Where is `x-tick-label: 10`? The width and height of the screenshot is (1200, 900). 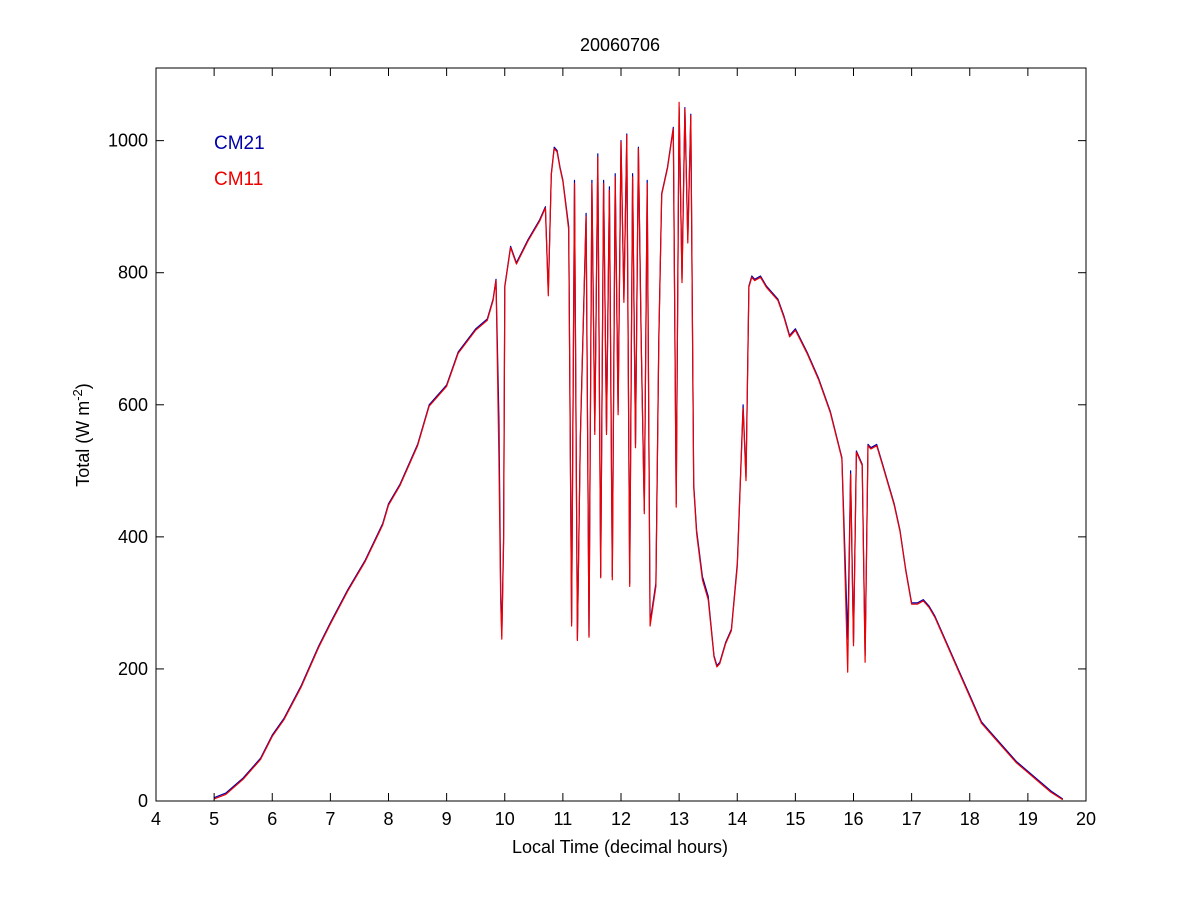 x-tick-label: 10 is located at coordinates (505, 819).